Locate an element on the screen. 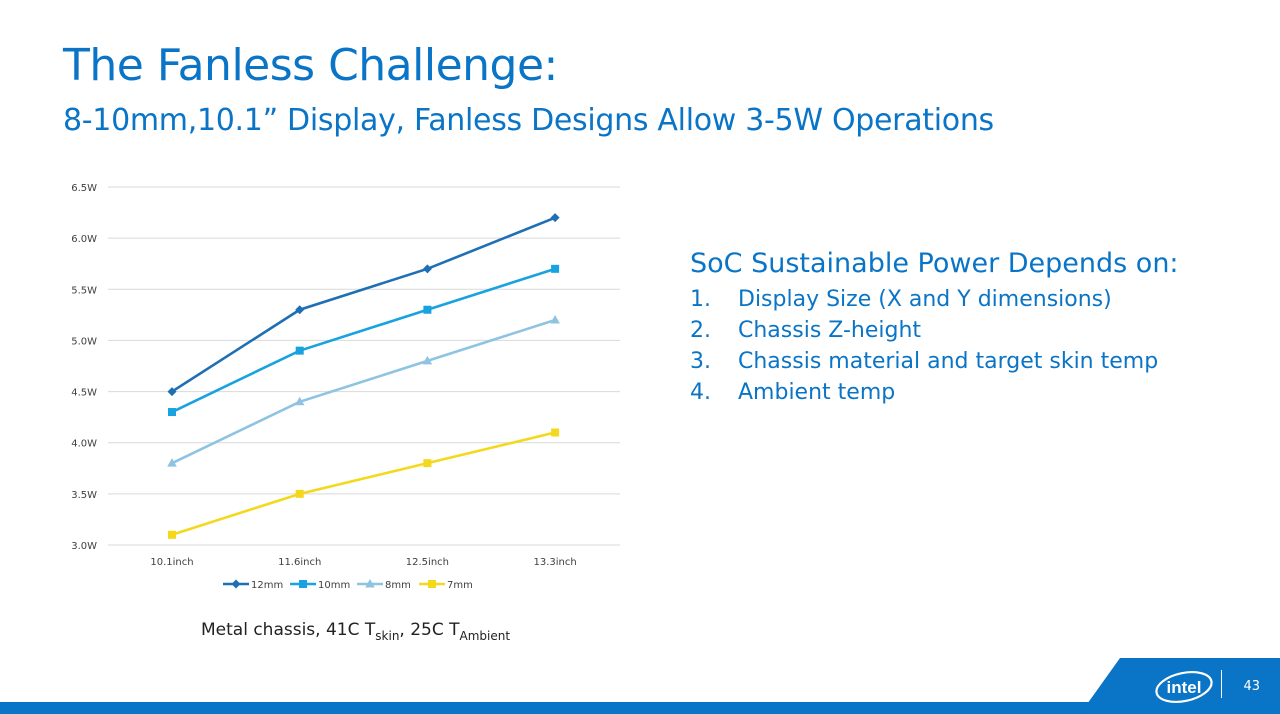 This screenshot has height=714, width=1280. dependency-item: 2. Chassis Z-height is located at coordinates (806, 331).